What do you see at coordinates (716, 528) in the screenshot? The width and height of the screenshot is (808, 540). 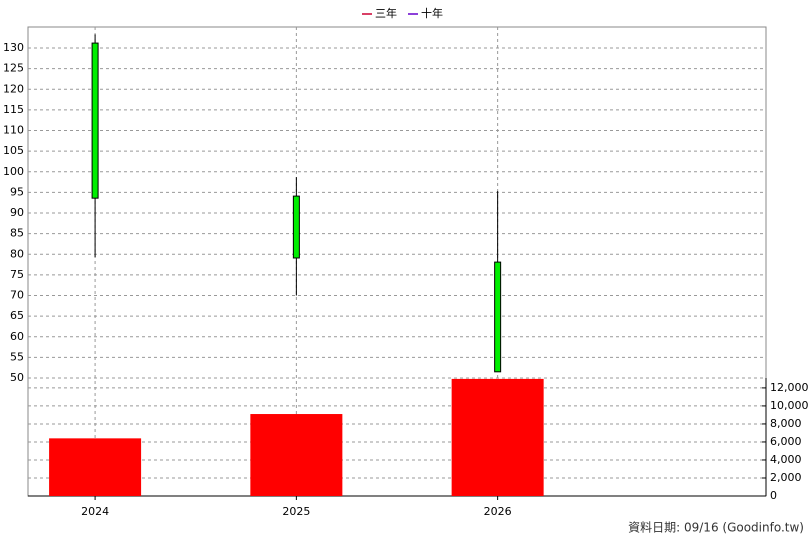 I see `footer: 資料日期: 09/16 (Goodinfo.tw)` at bounding box center [716, 528].